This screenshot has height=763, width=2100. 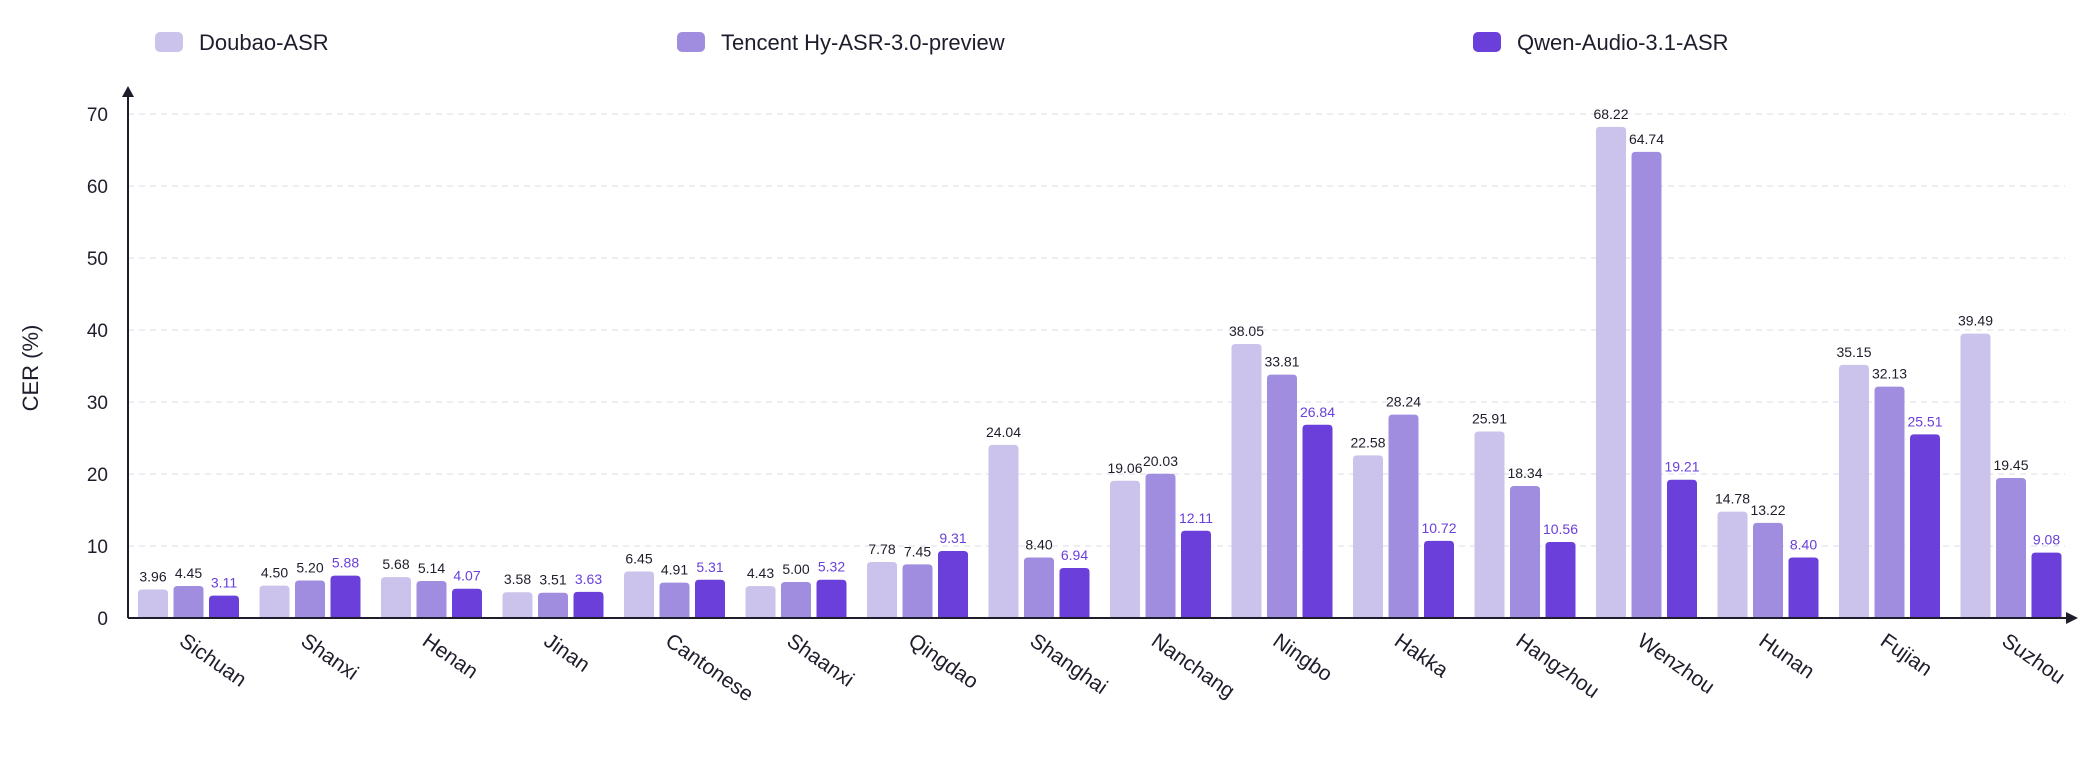 What do you see at coordinates (1281, 362) in the screenshot?
I see `data-label-ningbo-tencent-hy-asr-3-0-preview: 33.81` at bounding box center [1281, 362].